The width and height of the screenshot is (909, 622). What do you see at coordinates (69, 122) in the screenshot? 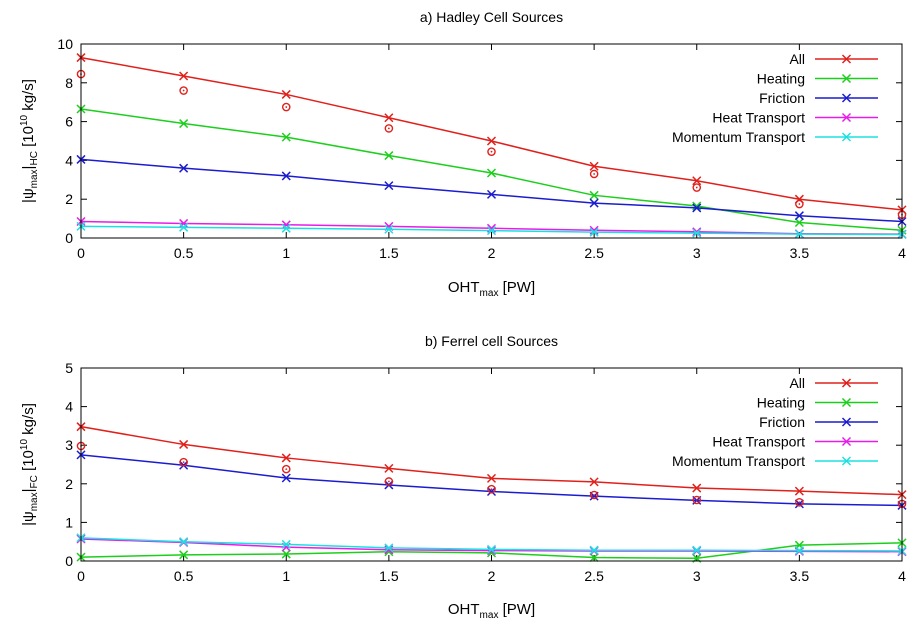
I see `y-tick-label: 6` at bounding box center [69, 122].